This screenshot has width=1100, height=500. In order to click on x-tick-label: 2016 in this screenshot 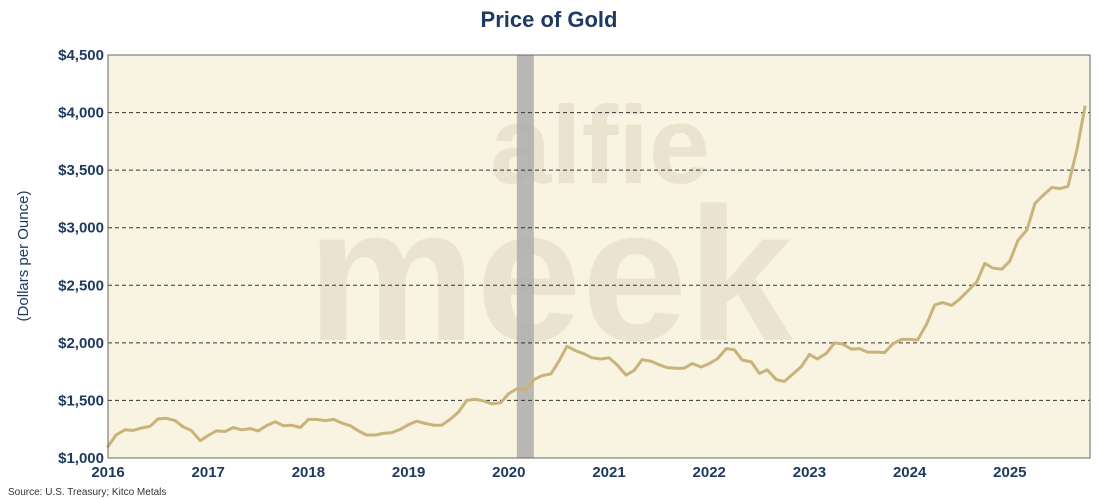, I will do `click(107, 472)`.